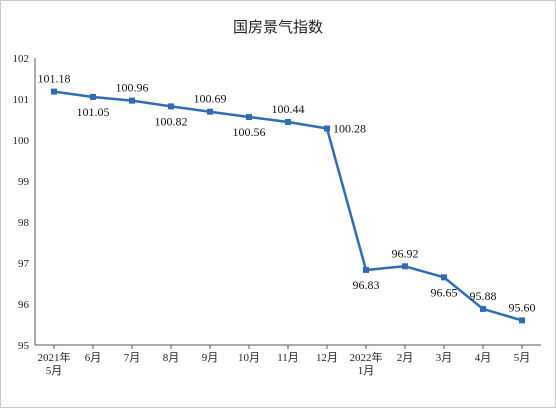 The image size is (556, 408). Describe the element at coordinates (24, 346) in the screenshot. I see `y-tick-label: 95` at that location.